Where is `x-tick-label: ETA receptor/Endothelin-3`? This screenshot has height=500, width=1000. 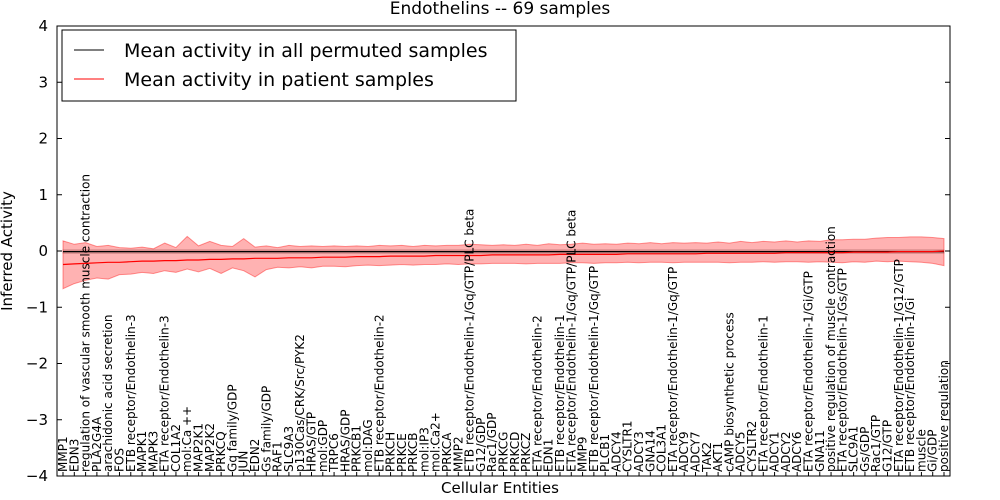
x-tick-label: ETA receptor/Endothelin-3 is located at coordinates (165, 393).